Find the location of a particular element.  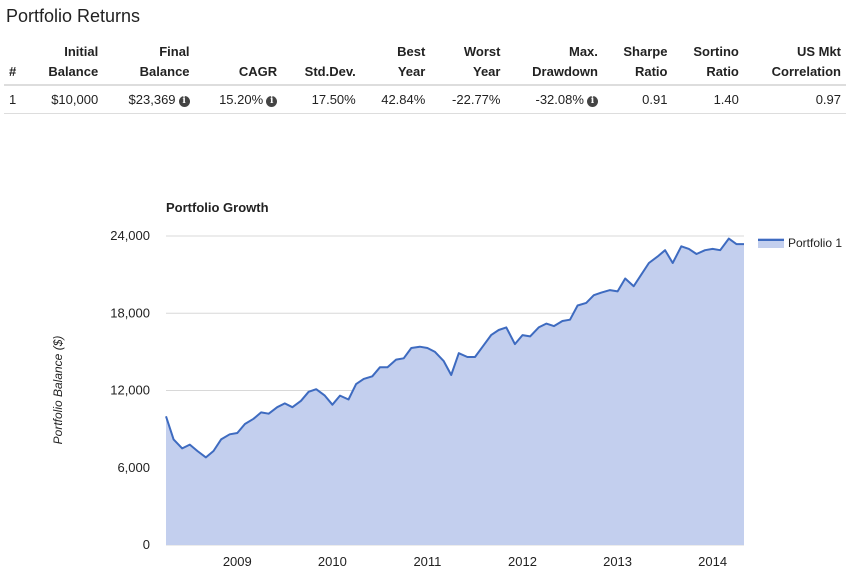

column-header-text: Correlation is located at coordinates (806, 71).